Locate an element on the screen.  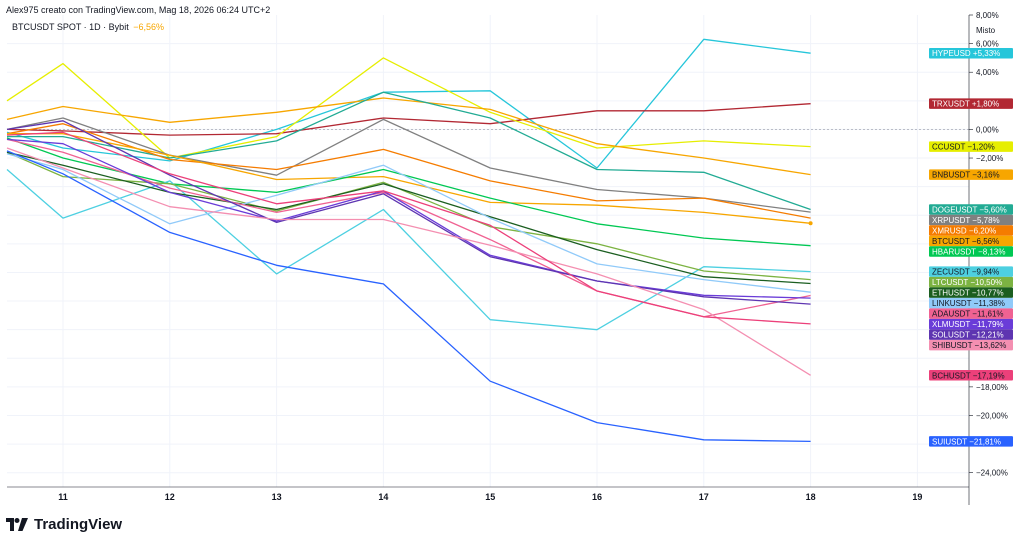
scale-mode-label: Misto is located at coordinates (986, 30).